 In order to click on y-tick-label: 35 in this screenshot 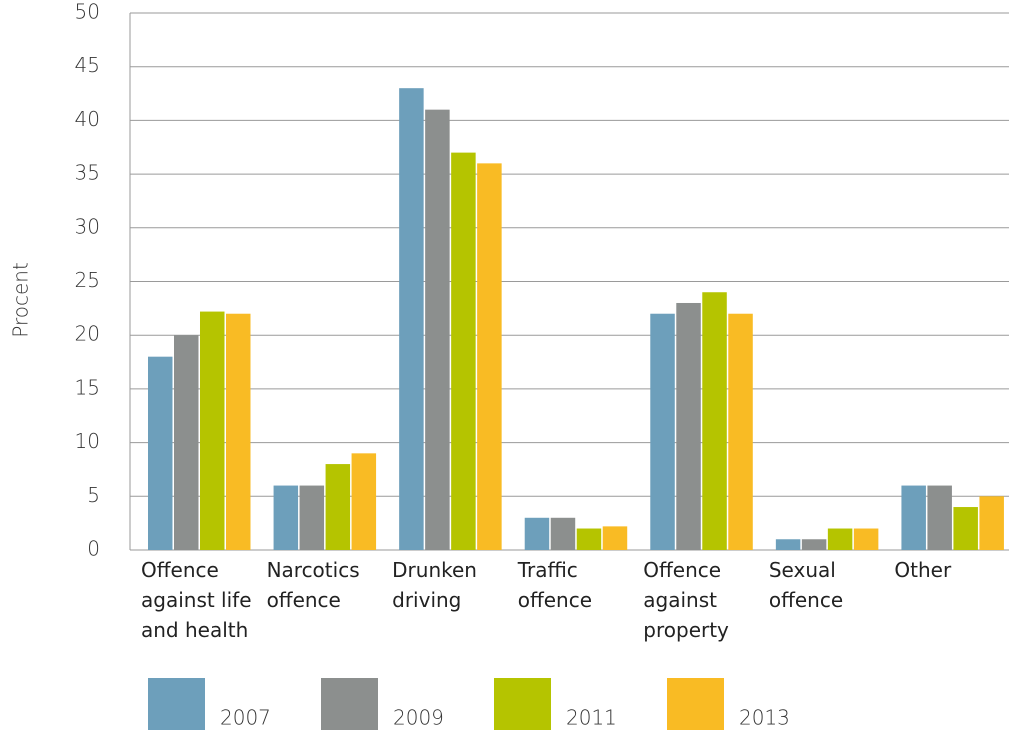, I will do `click(87, 173)`.